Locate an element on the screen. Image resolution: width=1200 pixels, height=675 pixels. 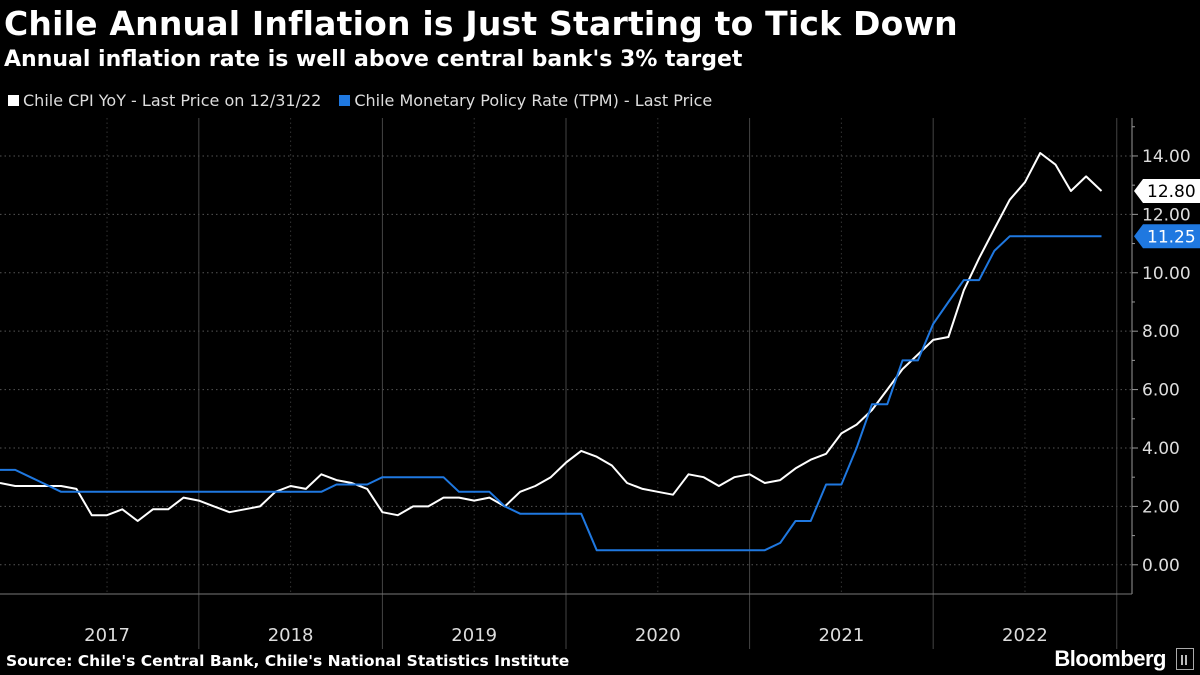
y-tick-label: 2.00 is located at coordinates (1161, 507).